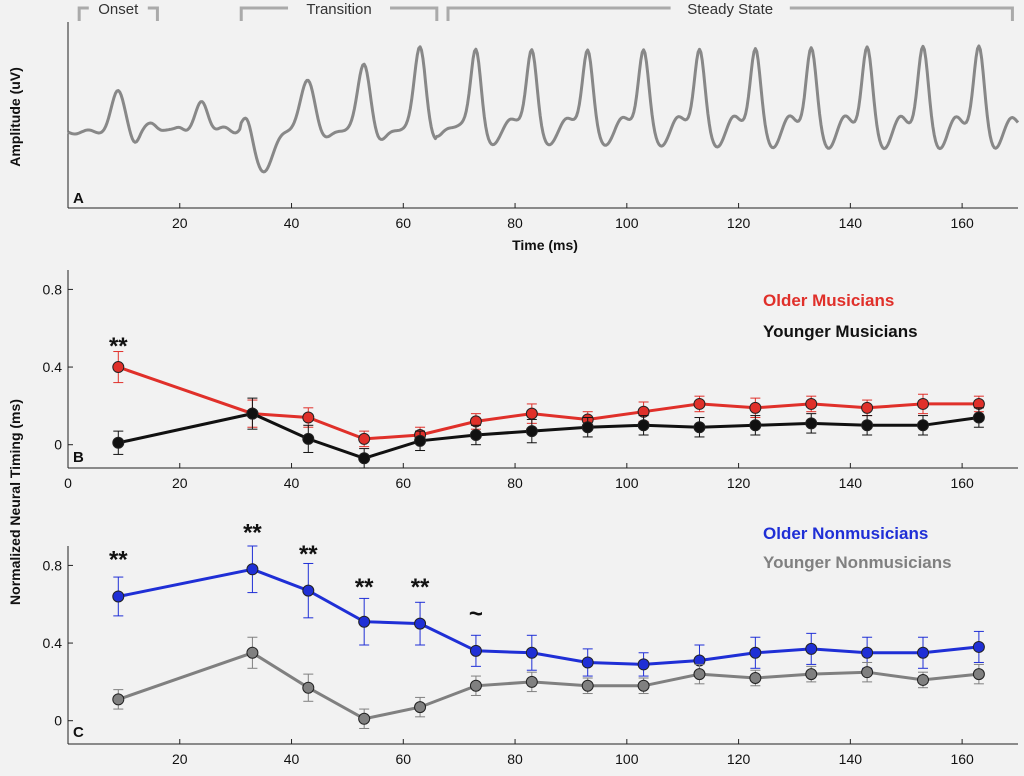  I want to click on panel-a-x-tick-label: 40, so click(292, 223).